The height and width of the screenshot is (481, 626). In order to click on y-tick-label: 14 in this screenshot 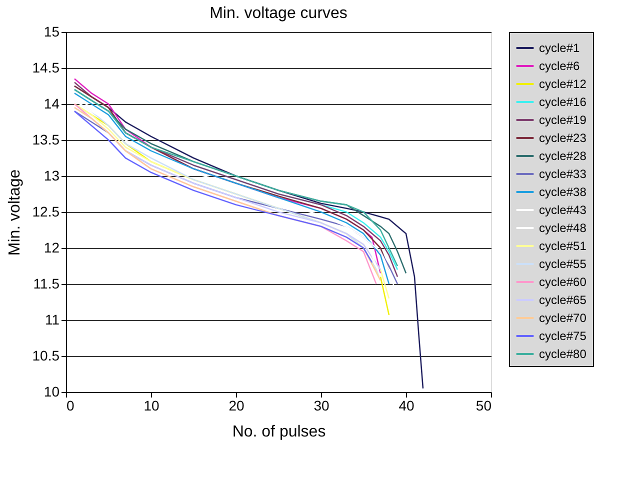, I will do `click(52, 104)`.